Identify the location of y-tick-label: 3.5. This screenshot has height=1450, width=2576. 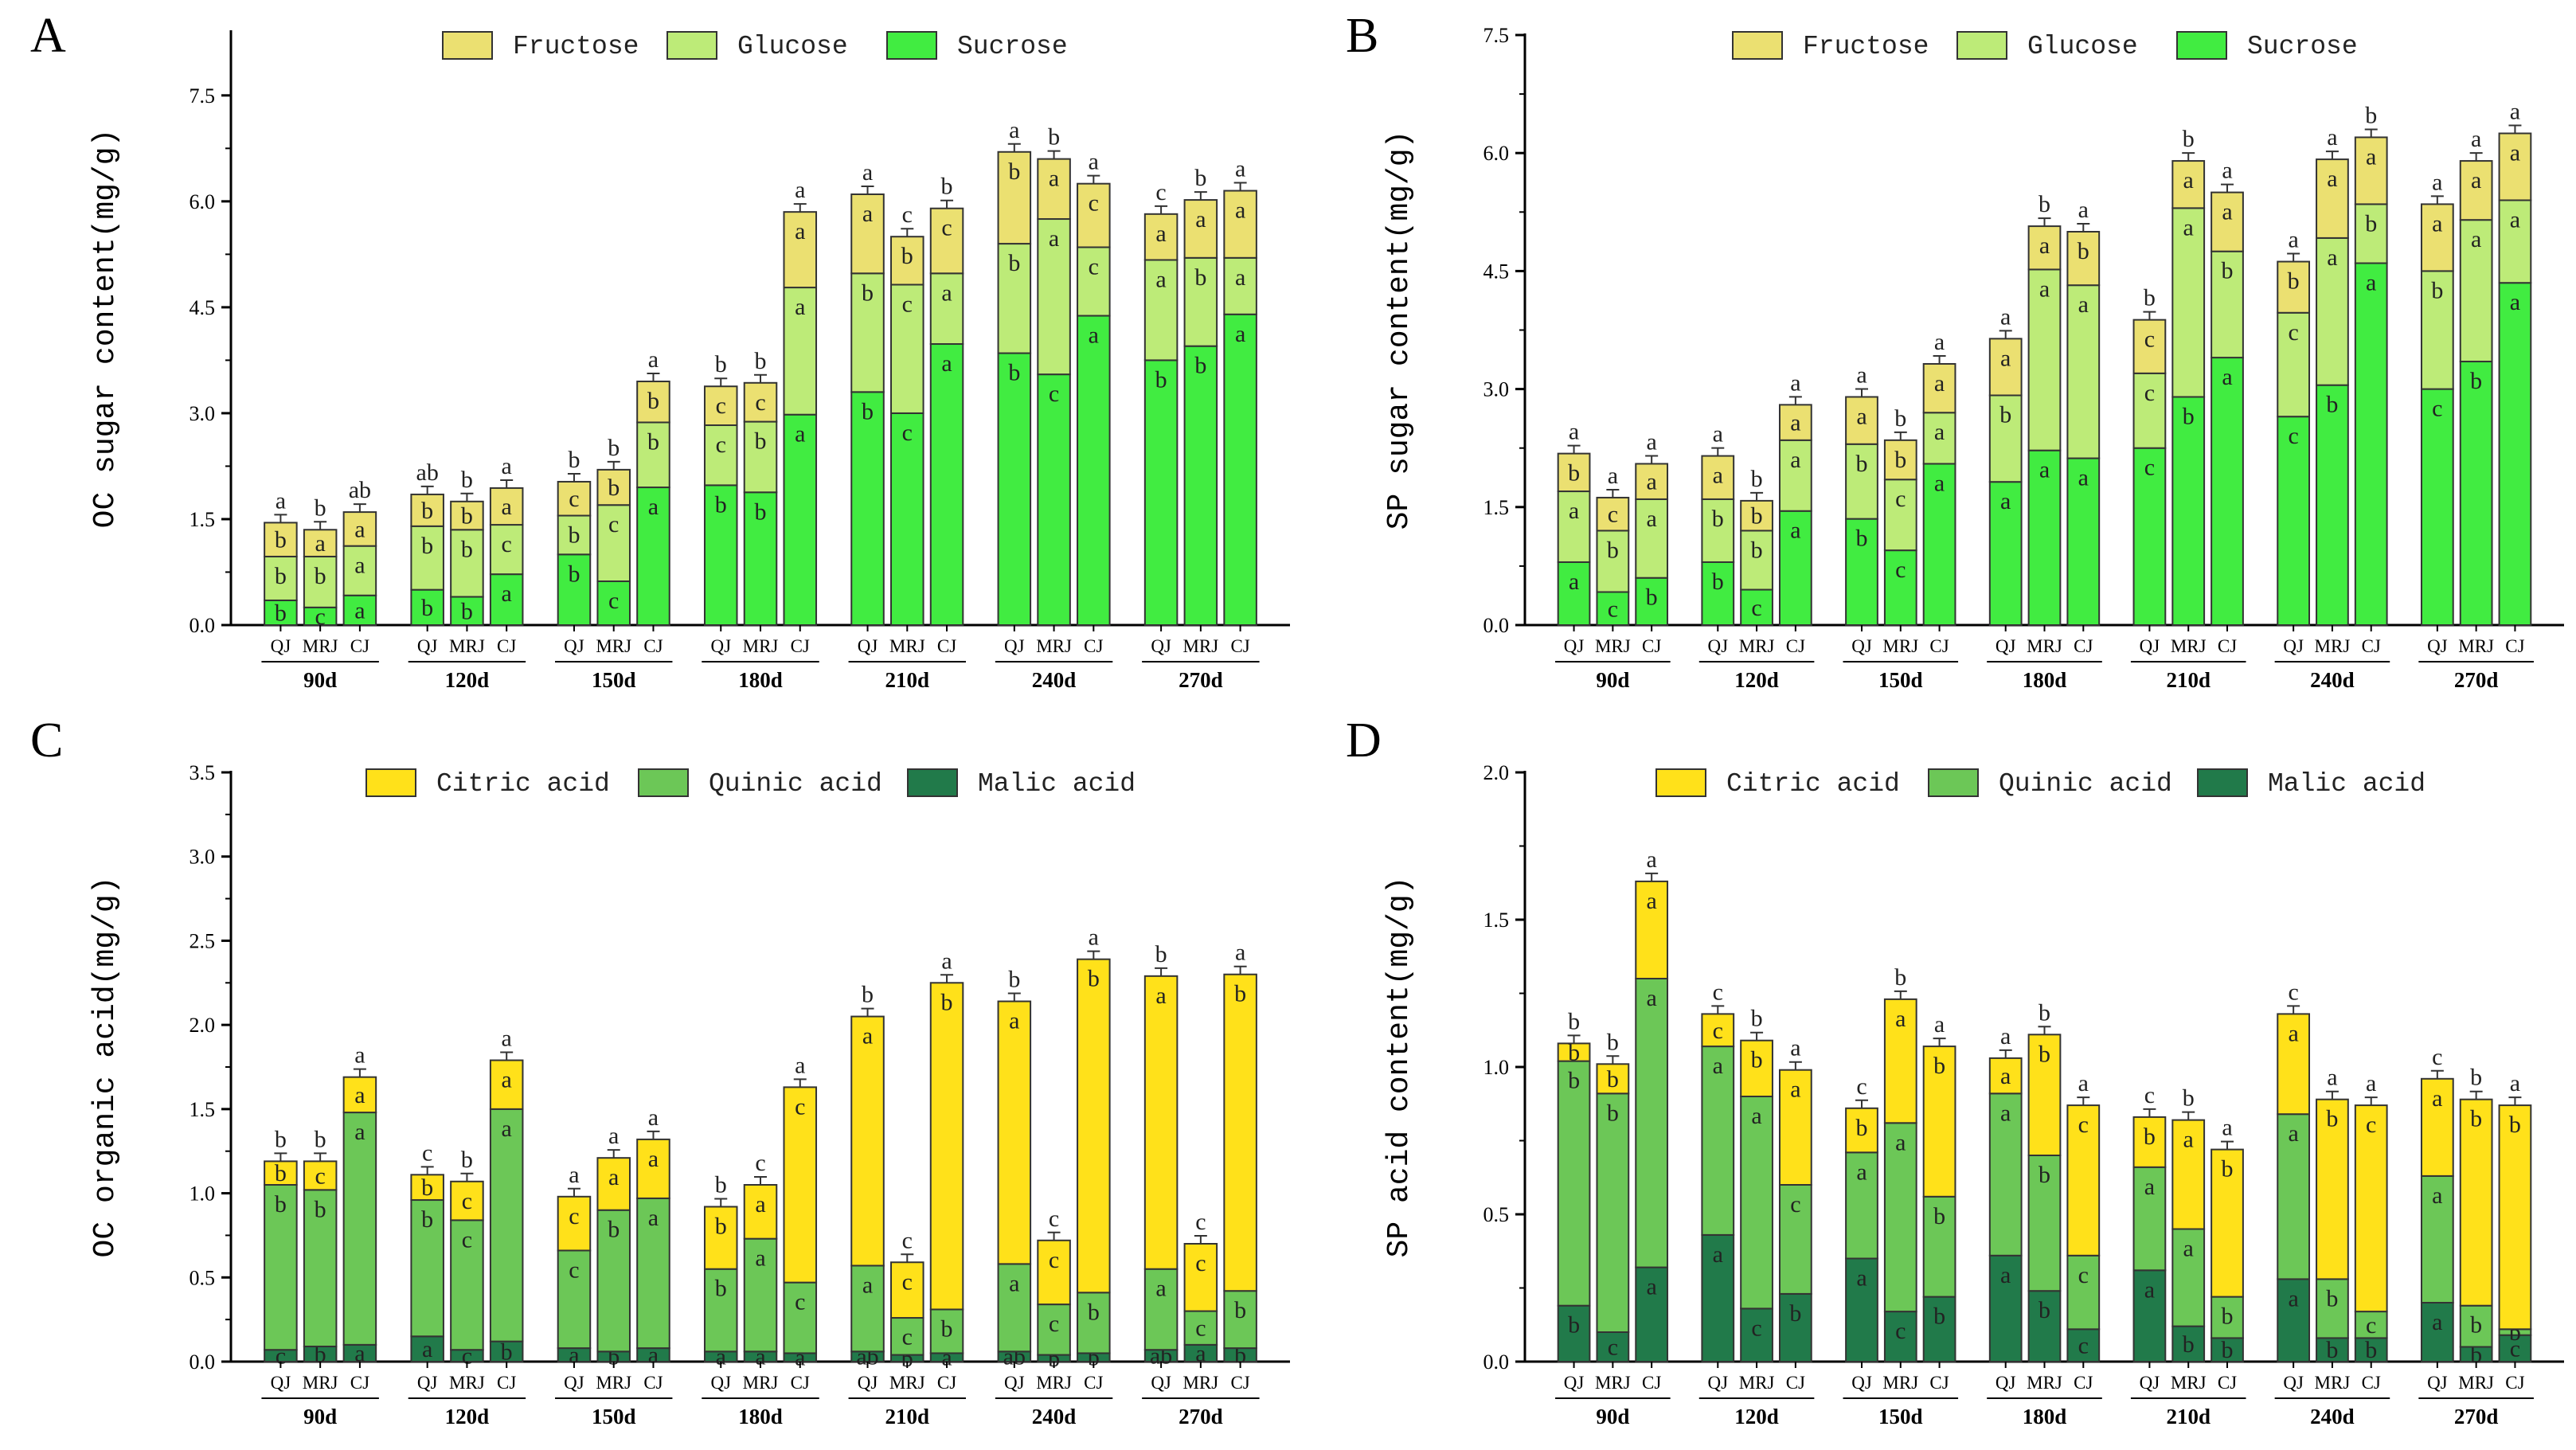
(203, 773).